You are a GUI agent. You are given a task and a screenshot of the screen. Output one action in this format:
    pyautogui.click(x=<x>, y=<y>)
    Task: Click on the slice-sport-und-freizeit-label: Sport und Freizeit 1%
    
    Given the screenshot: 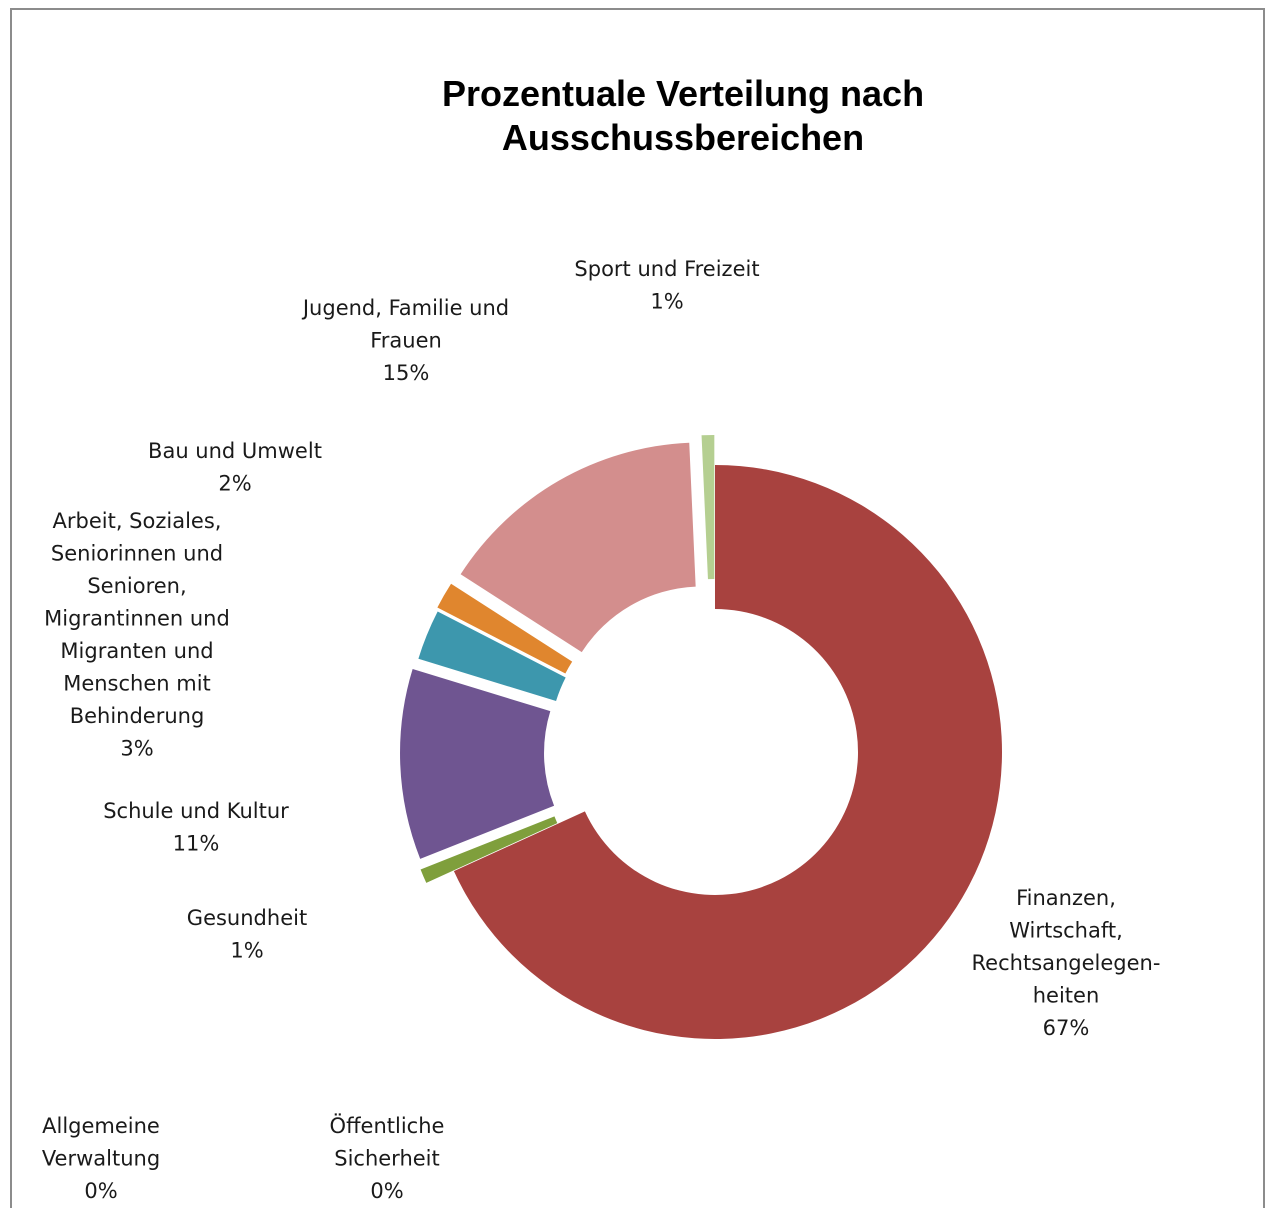 What is the action you would take?
    pyautogui.click(x=666, y=285)
    